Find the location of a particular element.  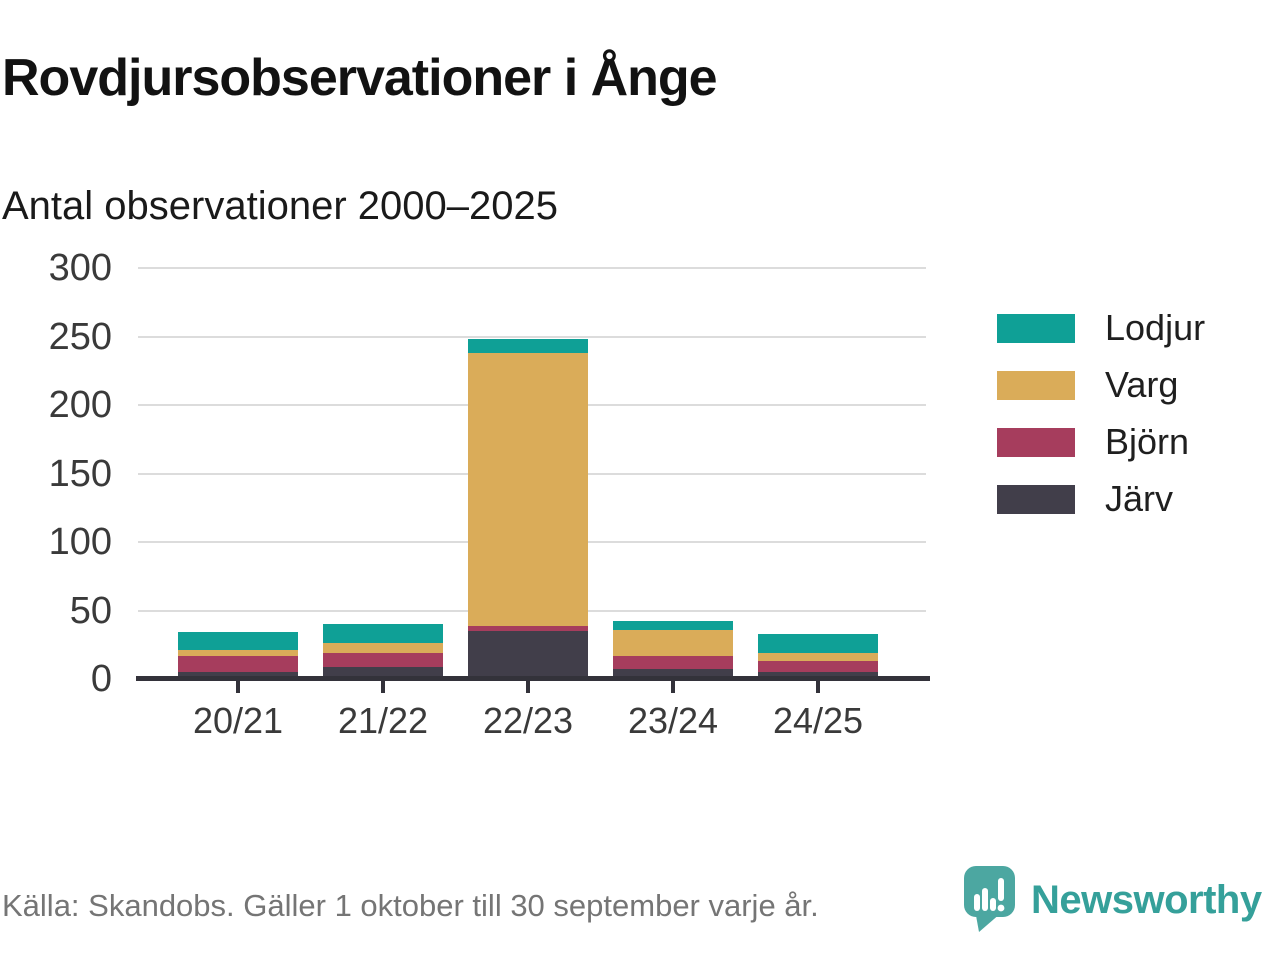

legend: Lodjur Varg Björn Järv is located at coordinates (1101, 421).